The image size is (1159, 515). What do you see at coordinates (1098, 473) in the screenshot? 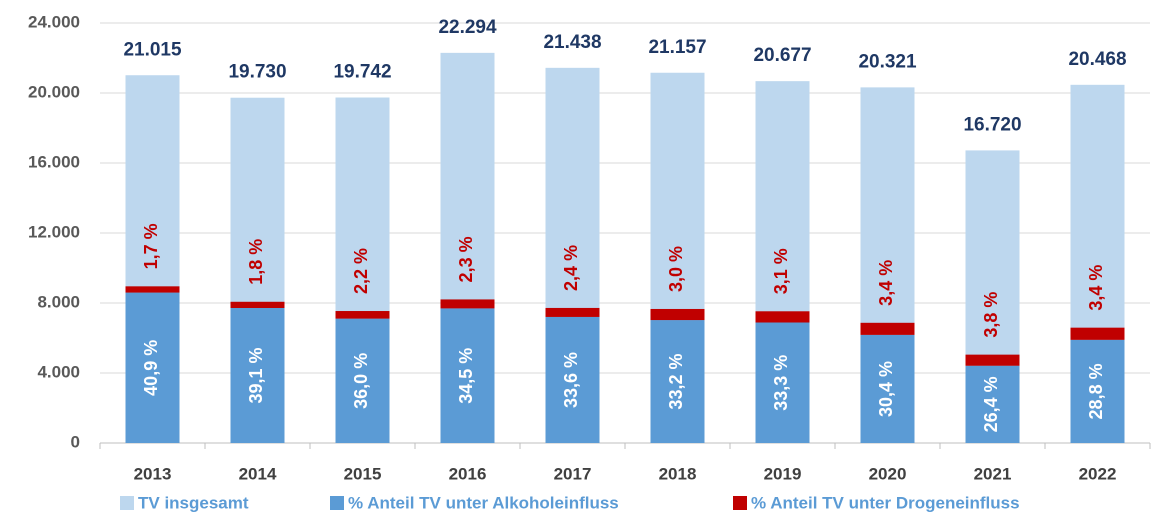
I see `x-tick-label: 2022` at bounding box center [1098, 473].